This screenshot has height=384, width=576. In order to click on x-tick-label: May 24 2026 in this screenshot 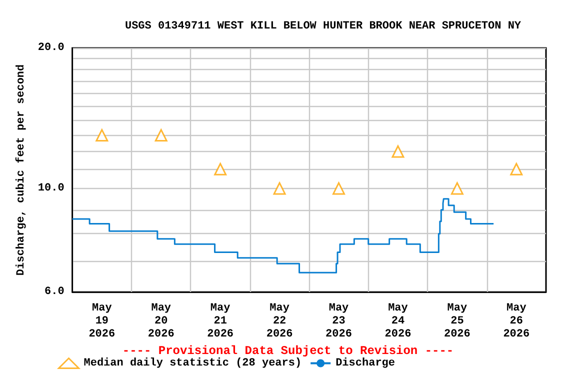, I will do `click(398, 321)`.